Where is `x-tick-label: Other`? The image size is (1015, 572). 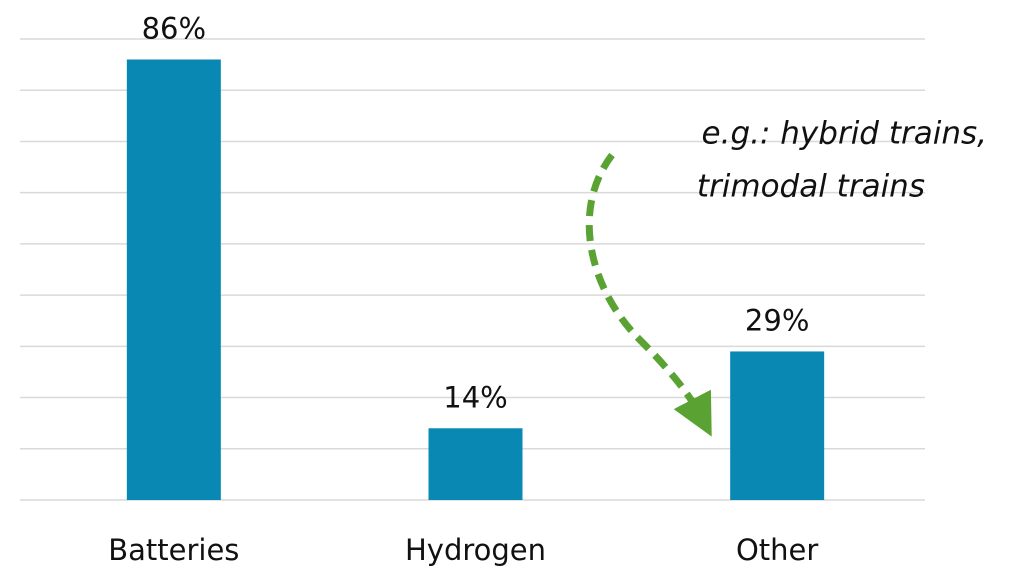 x-tick-label: Other is located at coordinates (777, 550).